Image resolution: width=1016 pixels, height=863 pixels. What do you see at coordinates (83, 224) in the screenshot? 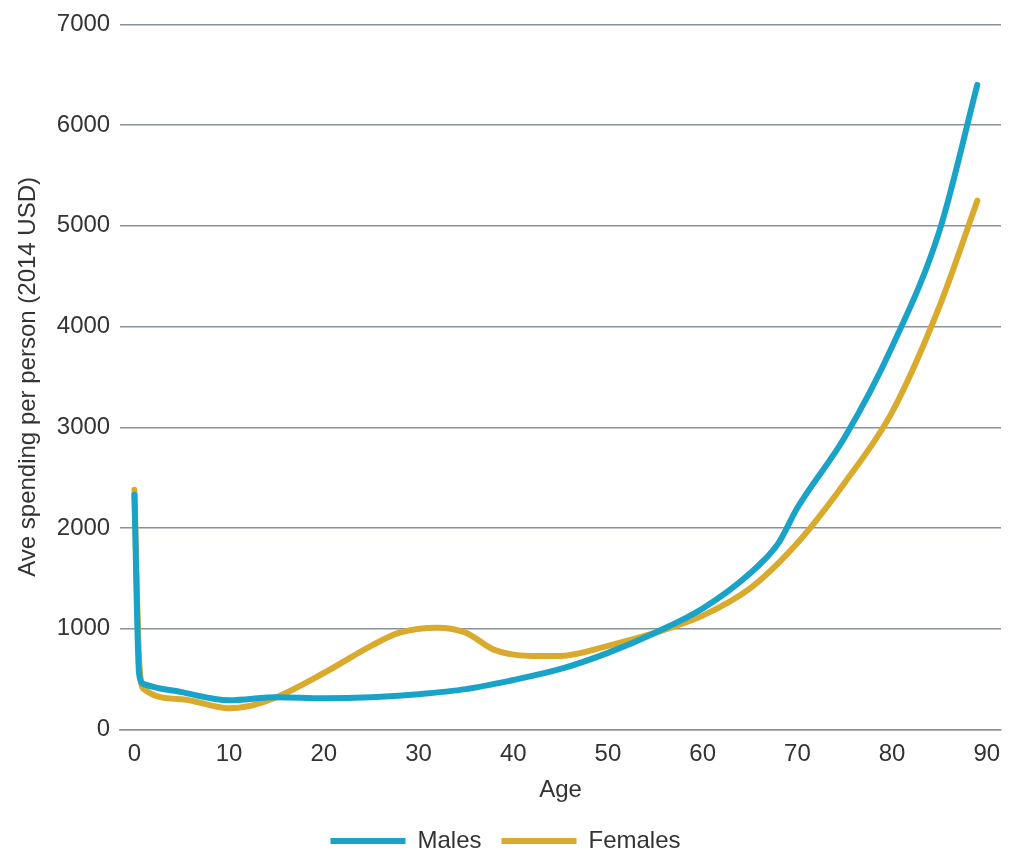
I see `y-tick-label: 5000` at bounding box center [83, 224].